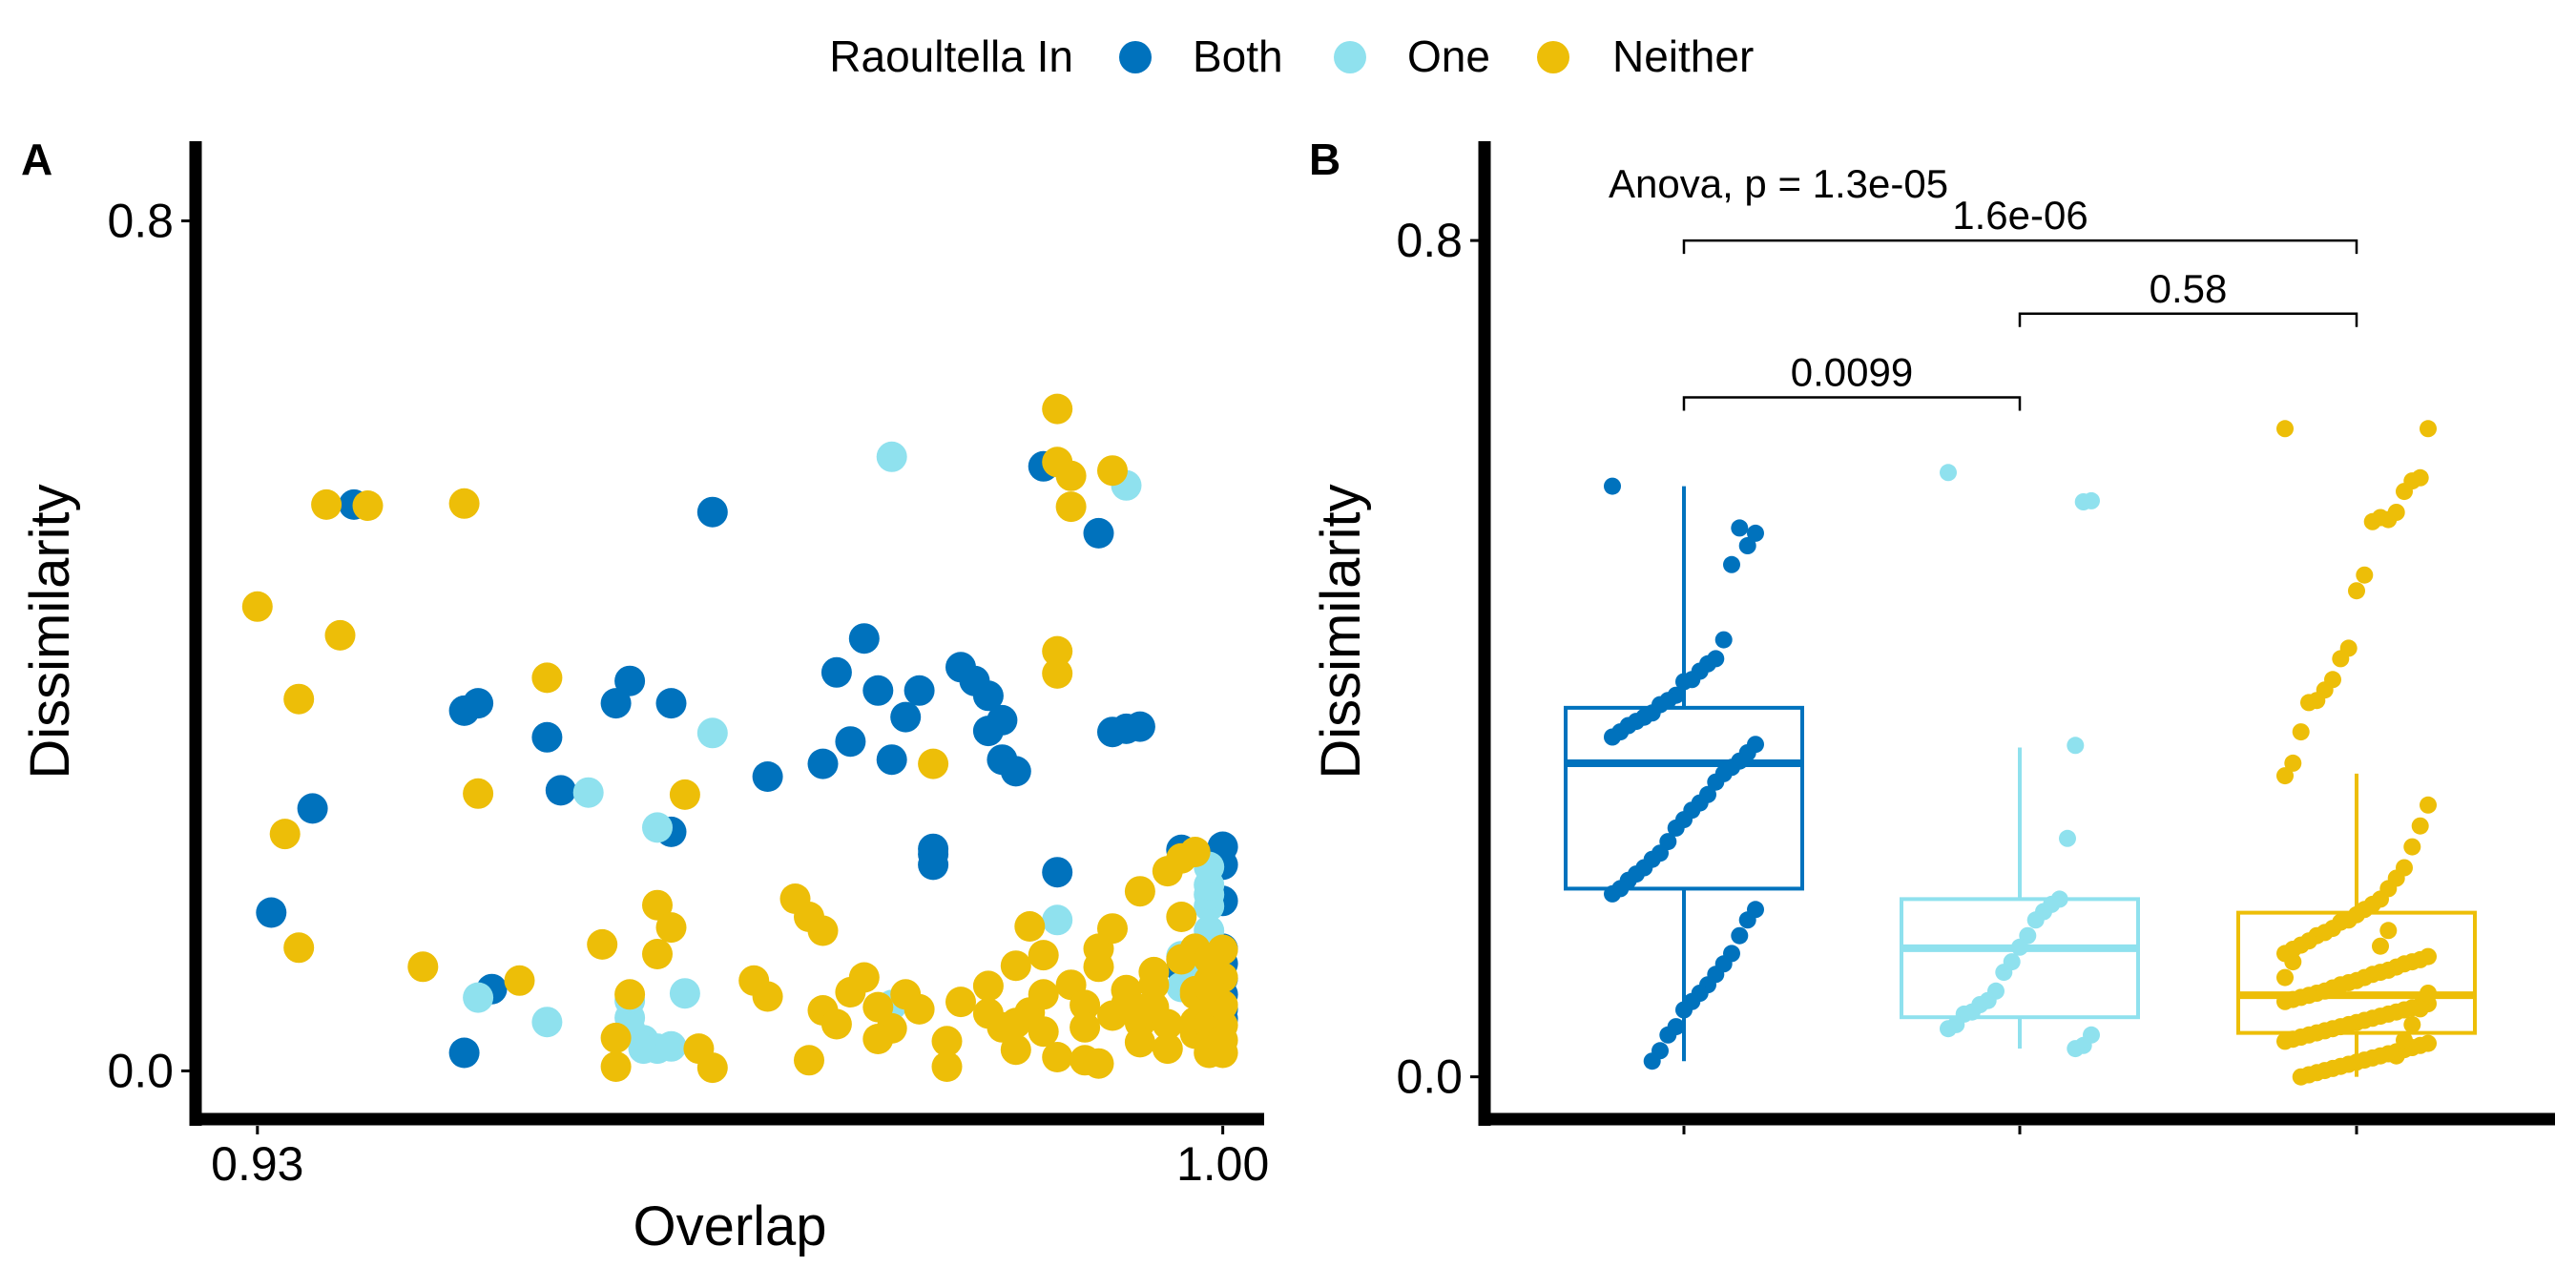 This screenshot has height=1288, width=2576. What do you see at coordinates (2020, 1130) in the screenshot?
I see `panel-b-x-ticks` at bounding box center [2020, 1130].